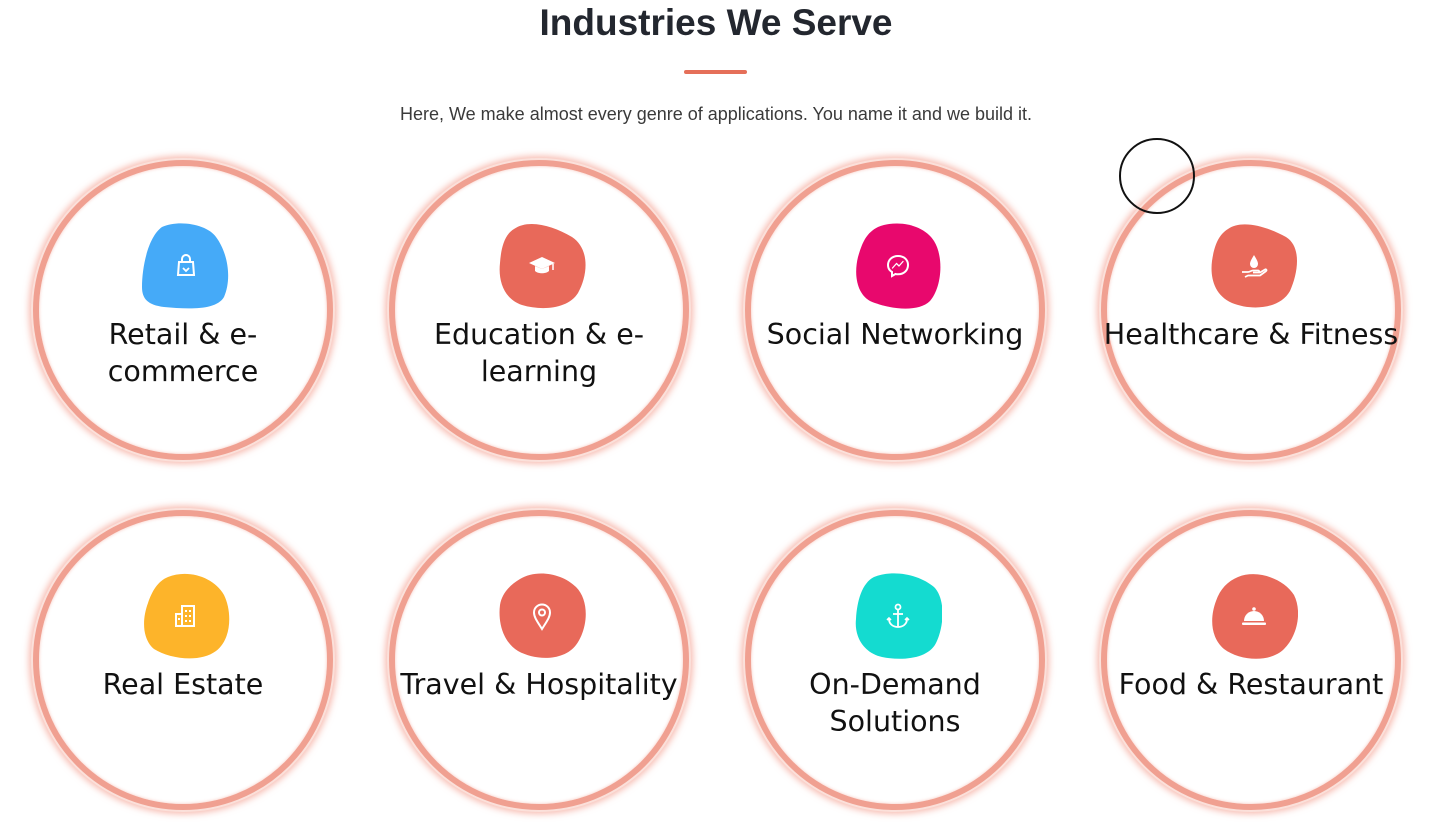 The width and height of the screenshot is (1432, 840). Describe the element at coordinates (898, 266) in the screenshot. I see `messenger-icon` at that location.